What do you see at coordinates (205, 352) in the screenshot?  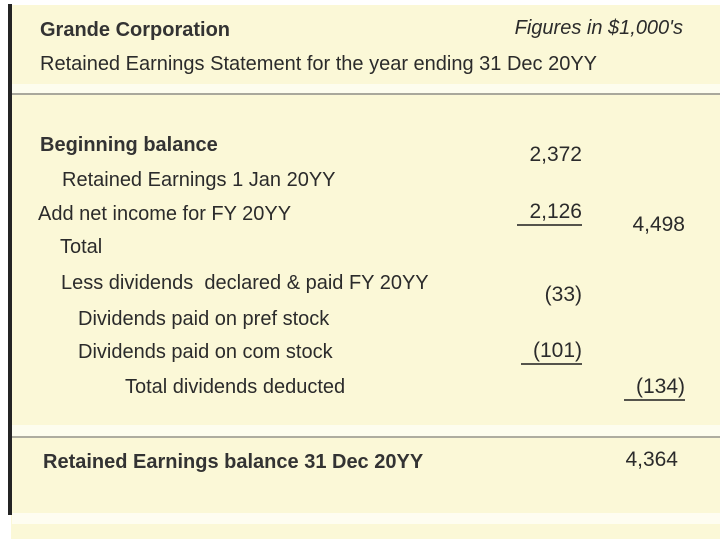 I see `row-label-dividends-com-stock: Dividends paid on com stock` at bounding box center [205, 352].